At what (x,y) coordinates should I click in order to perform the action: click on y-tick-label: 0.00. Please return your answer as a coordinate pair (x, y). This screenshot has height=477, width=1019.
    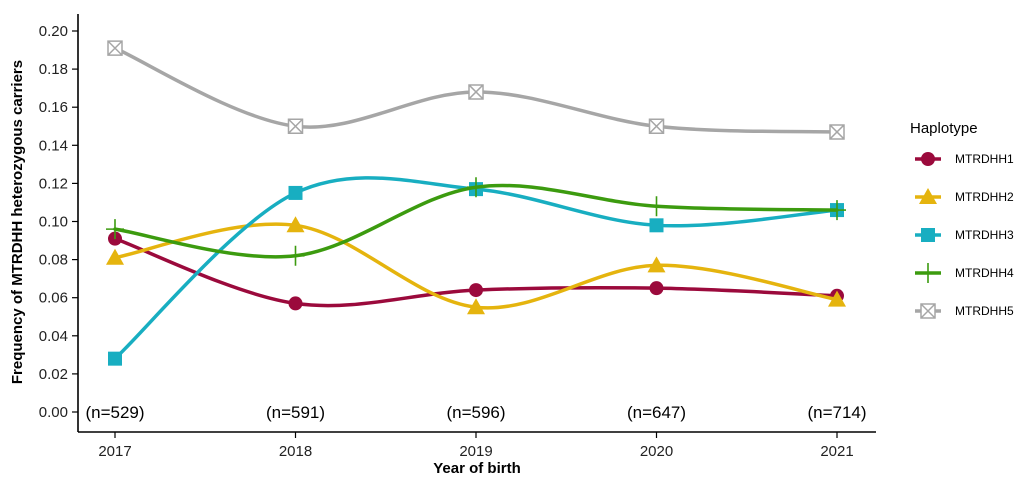
    Looking at the image, I should click on (53, 412).